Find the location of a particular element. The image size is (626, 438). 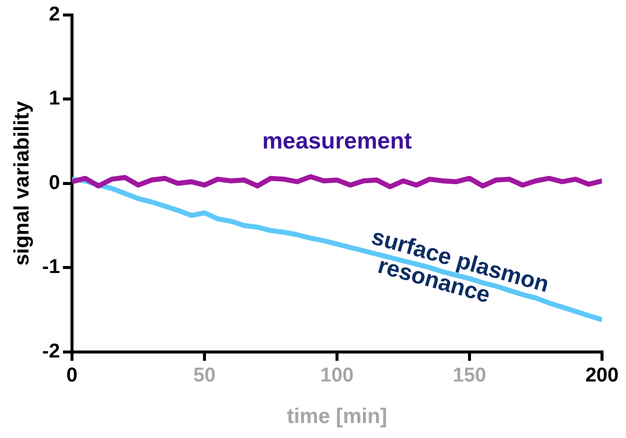

y-tick-label: -2 is located at coordinates (51, 351).